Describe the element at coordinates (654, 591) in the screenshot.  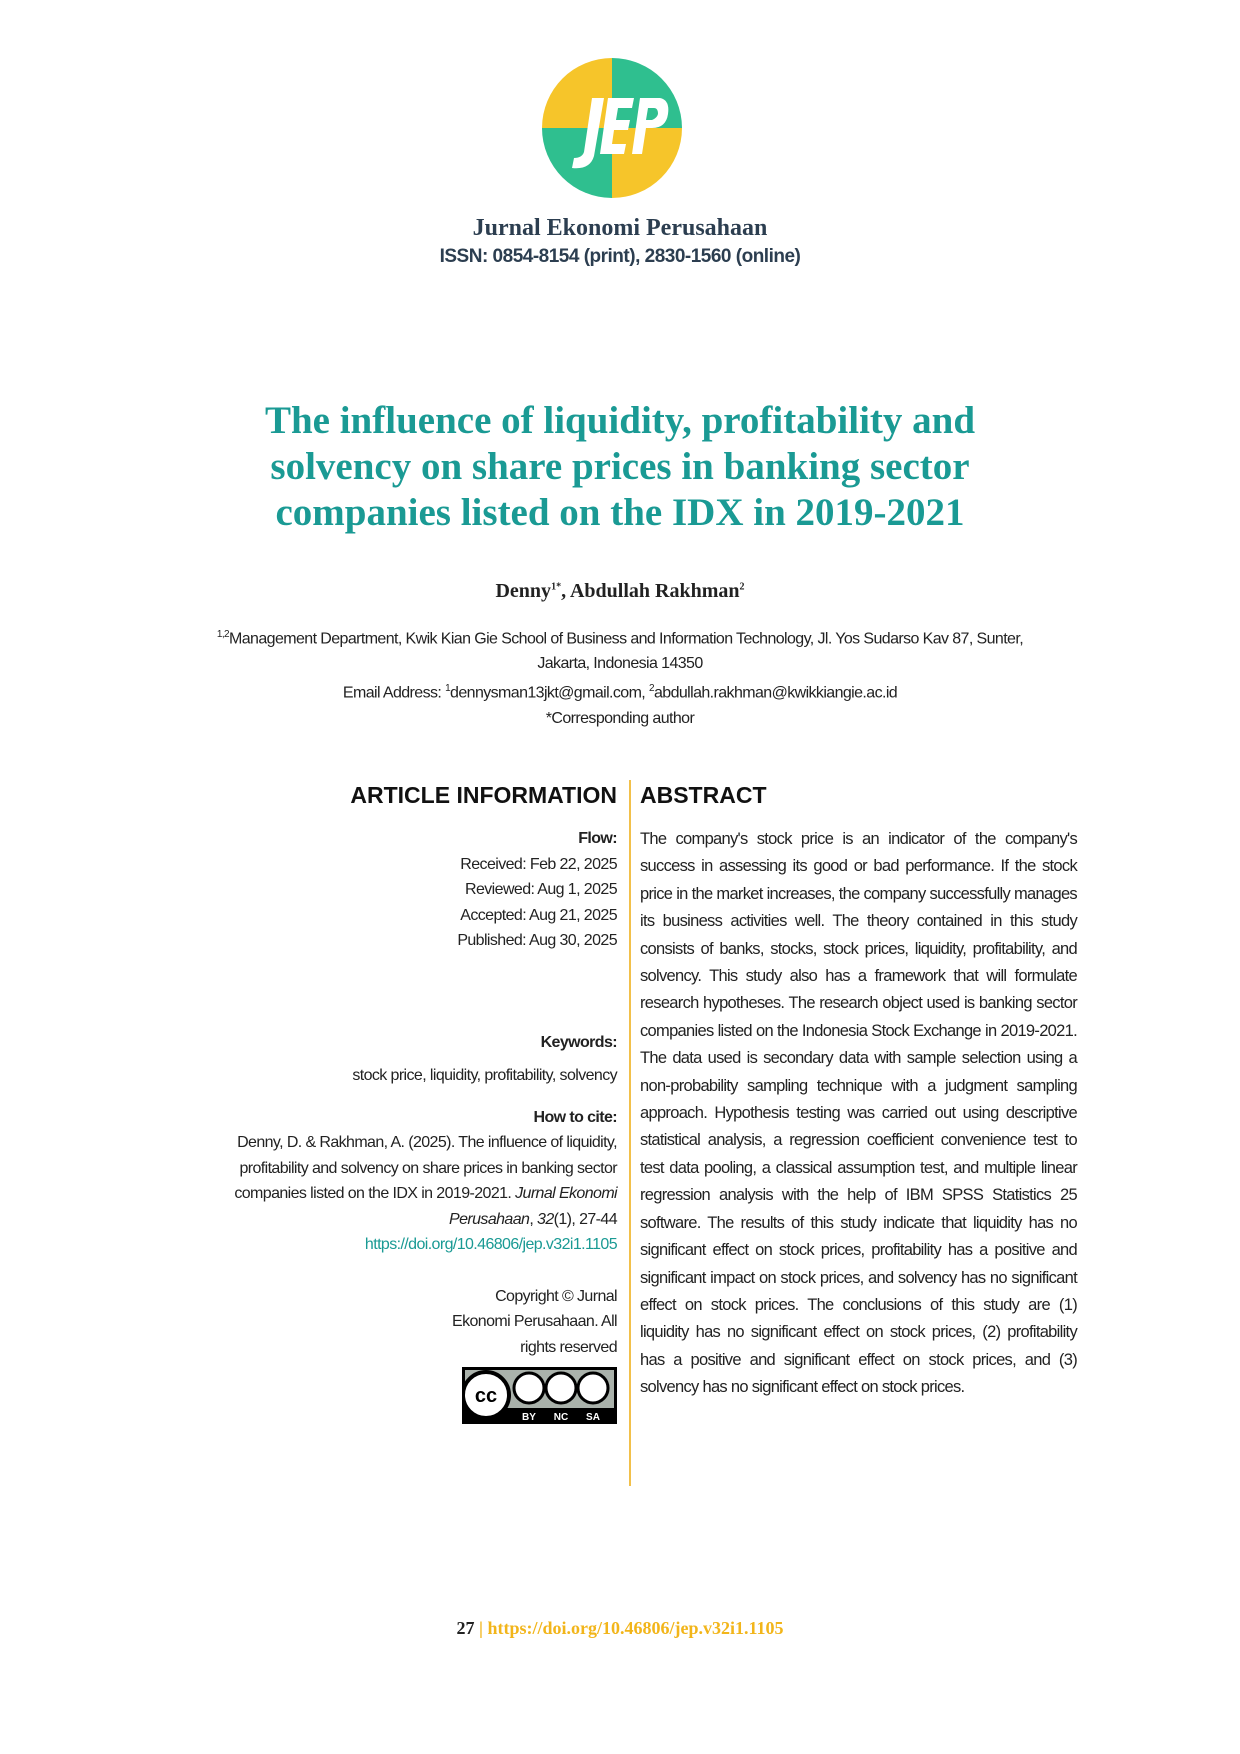
I see `author-name: Abdullah Rakhman` at that location.